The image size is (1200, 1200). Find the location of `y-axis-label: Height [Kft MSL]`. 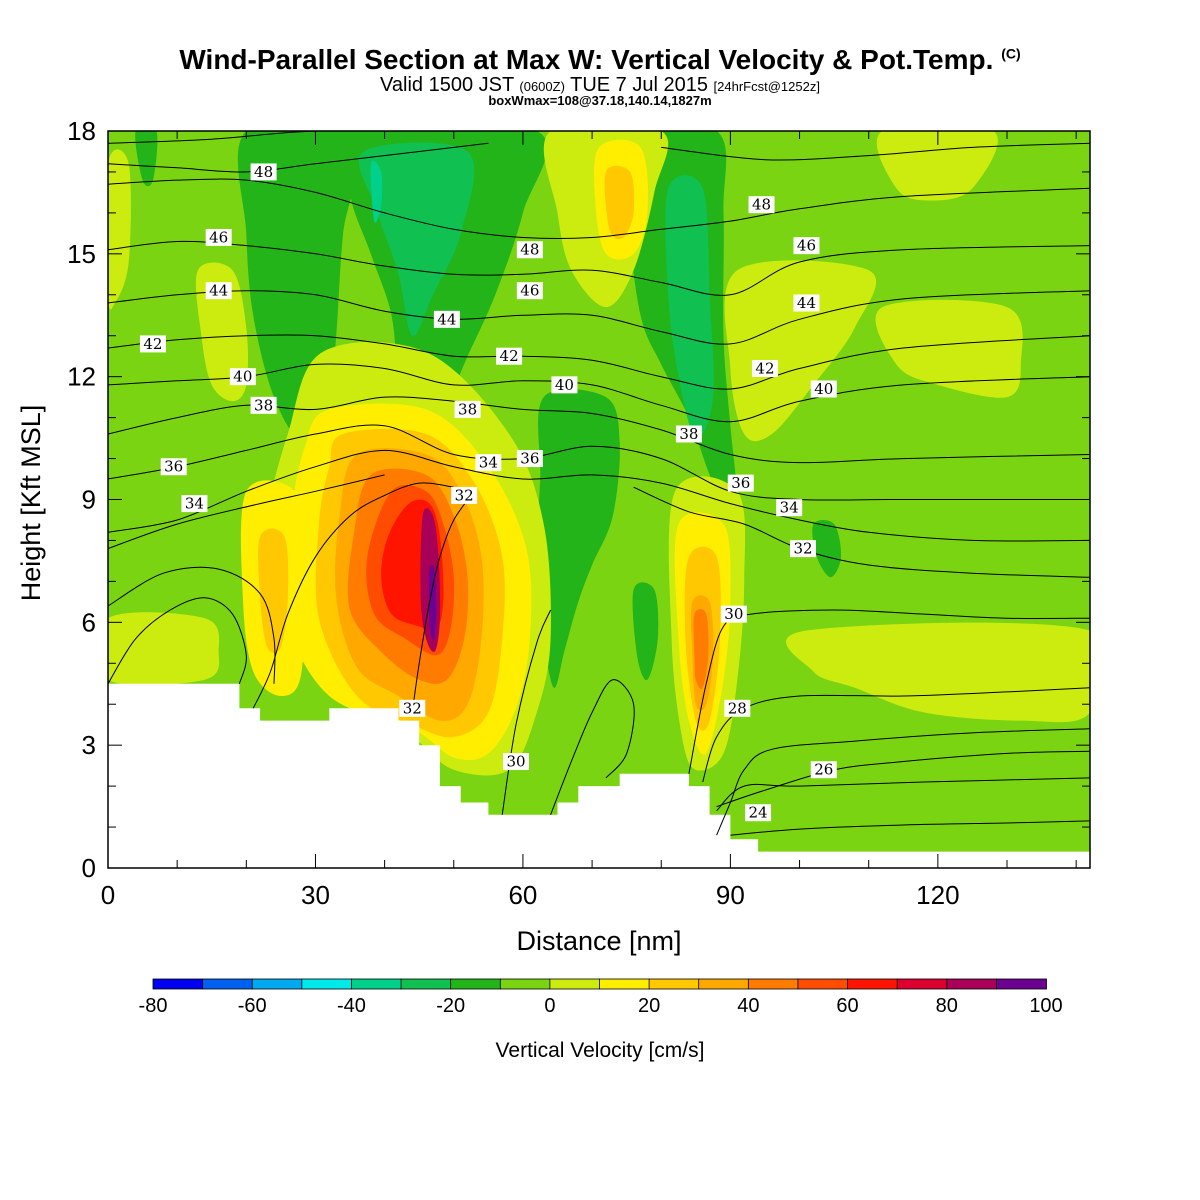

y-axis-label: Height [Kft MSL] is located at coordinates (31, 503).